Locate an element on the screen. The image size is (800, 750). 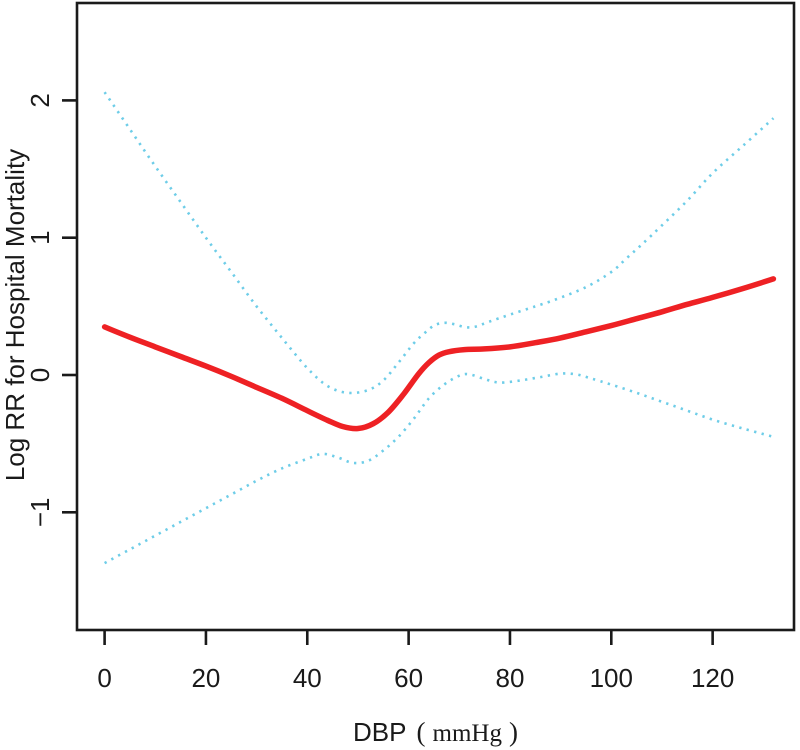
x-tick-label: 20 is located at coordinates (205, 678).